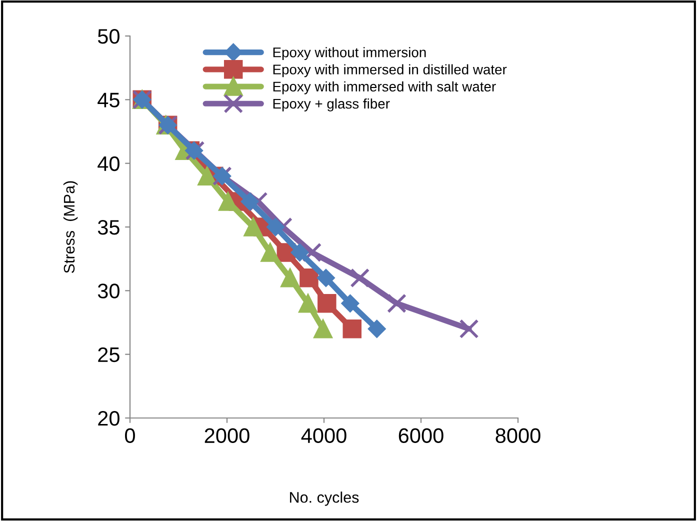 This screenshot has width=697, height=521. Describe the element at coordinates (130, 436) in the screenshot. I see `x-tick-label: 0` at that location.